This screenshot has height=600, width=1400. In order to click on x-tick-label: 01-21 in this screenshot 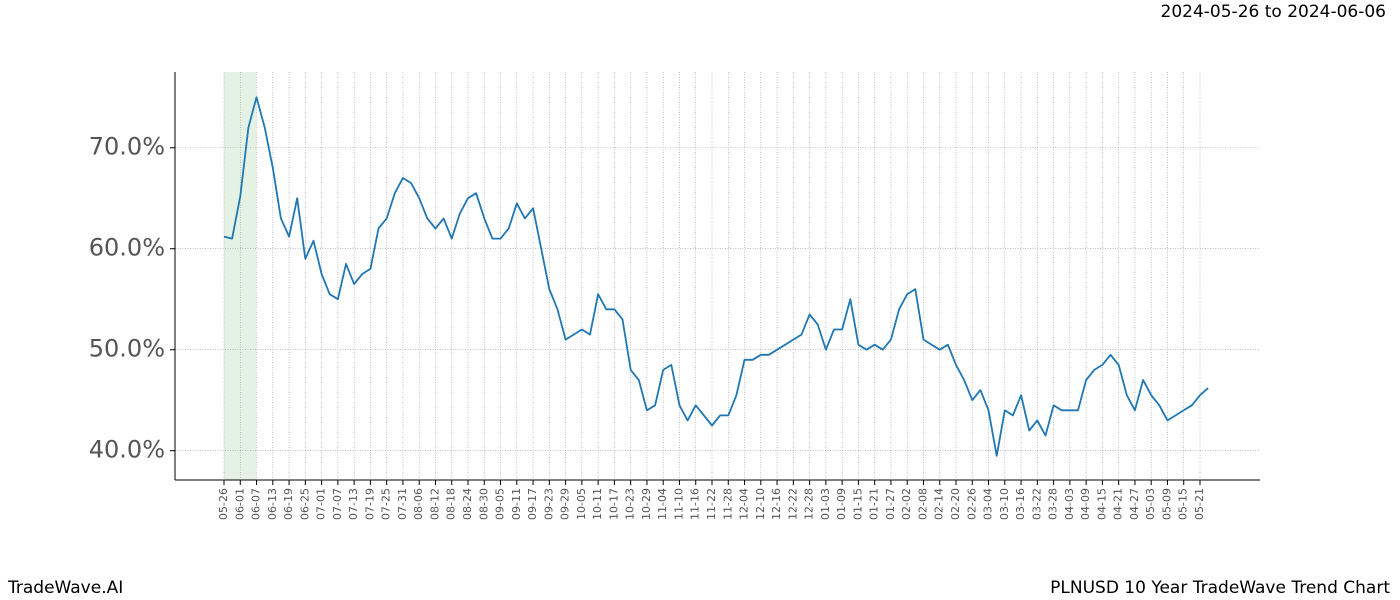, I will do `click(874, 504)`.